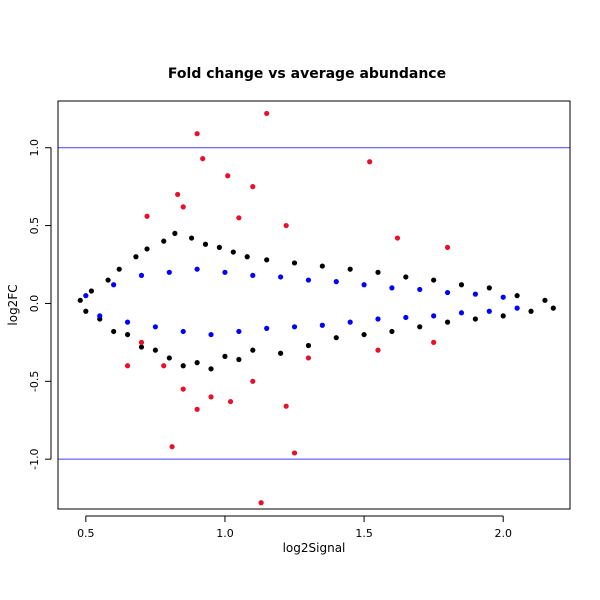  Describe the element at coordinates (34, 304) in the screenshot. I see `y-tick-label-2: 0.0` at that location.